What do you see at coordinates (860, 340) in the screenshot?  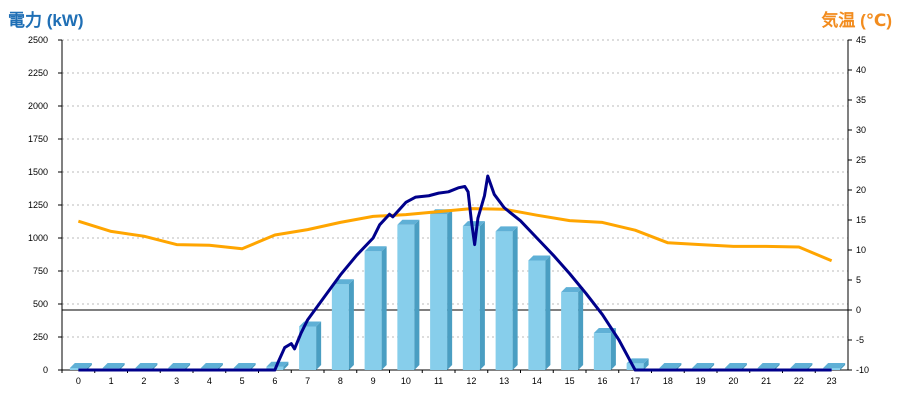 I see `right-tick-label: -5` at bounding box center [860, 340].